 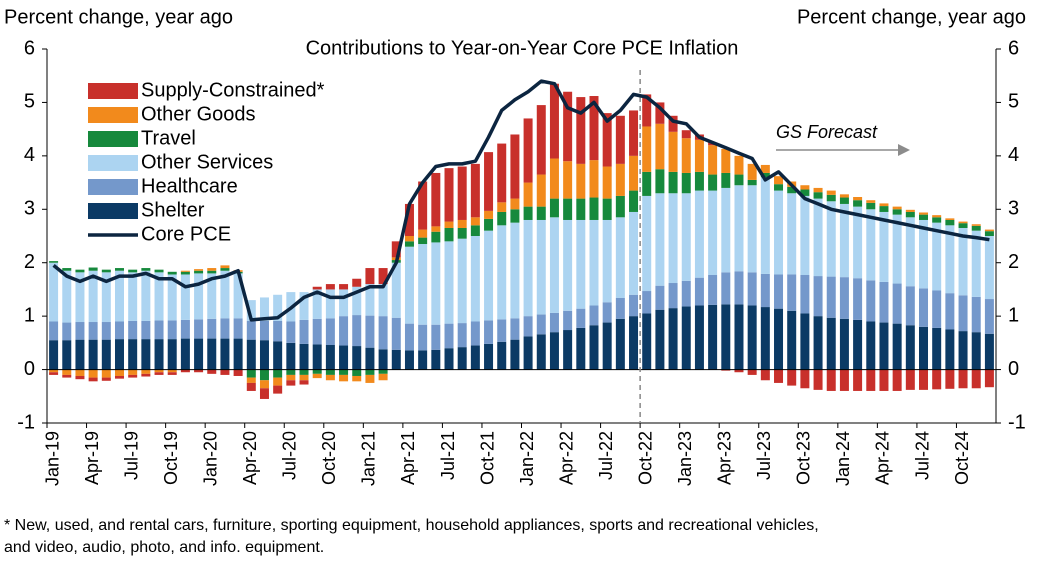 What do you see at coordinates (487, 458) in the screenshot?
I see `x-tick-label: Oct-21` at bounding box center [487, 458].